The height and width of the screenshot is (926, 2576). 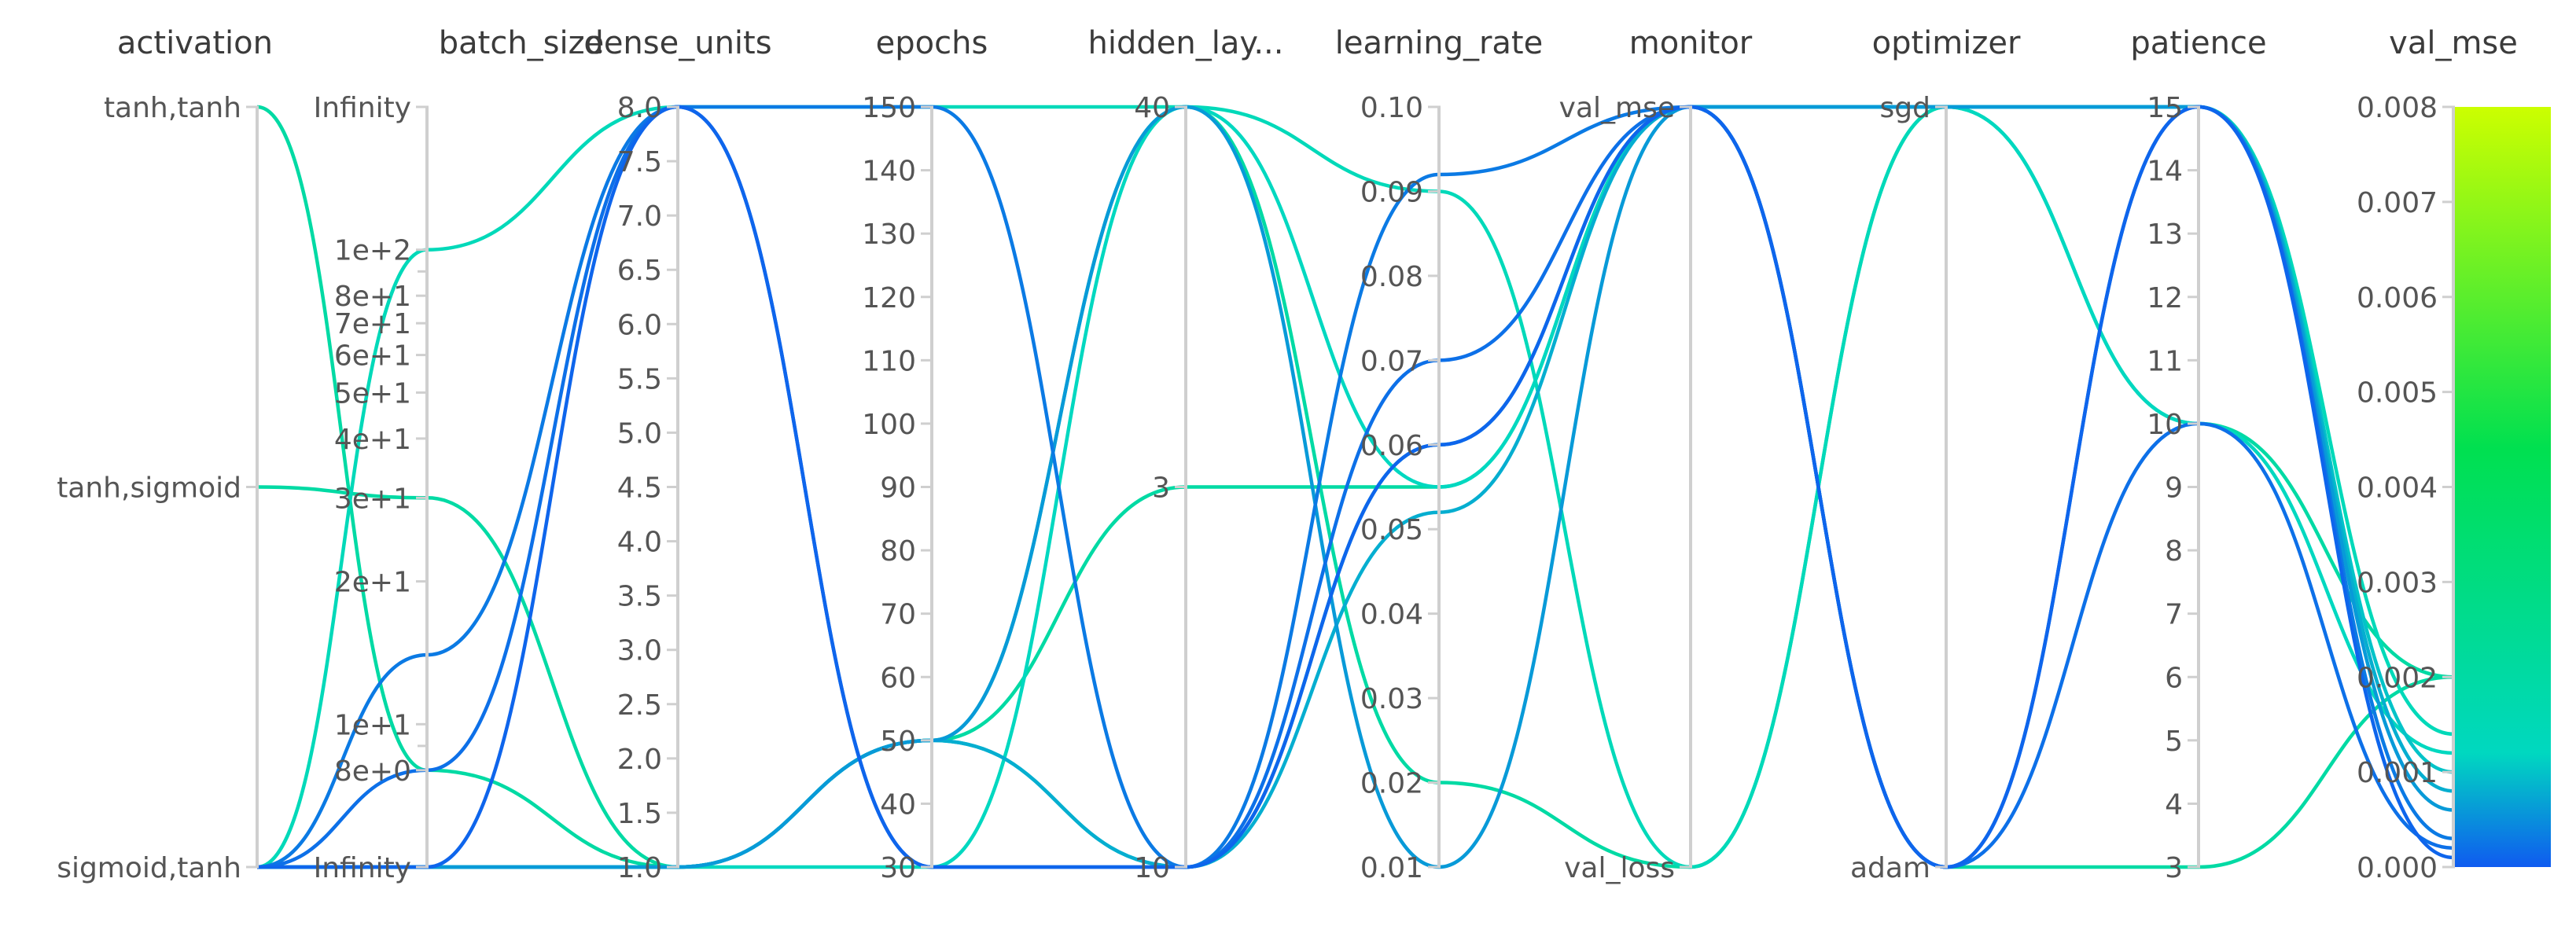 What do you see at coordinates (2502, 487) in the screenshot?
I see `color-bar` at bounding box center [2502, 487].